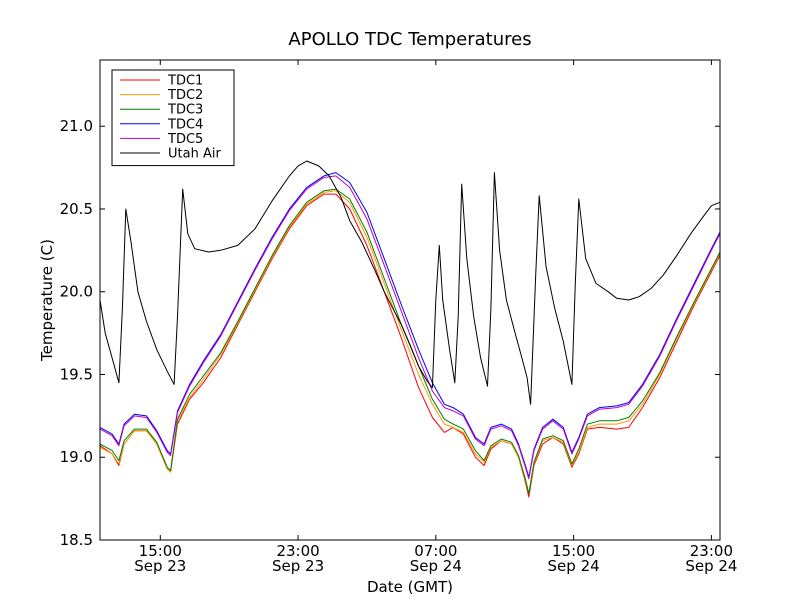 Image resolution: width=800 pixels, height=605 pixels. What do you see at coordinates (185, 110) in the screenshot?
I see `legend-label: TDC3` at bounding box center [185, 110].